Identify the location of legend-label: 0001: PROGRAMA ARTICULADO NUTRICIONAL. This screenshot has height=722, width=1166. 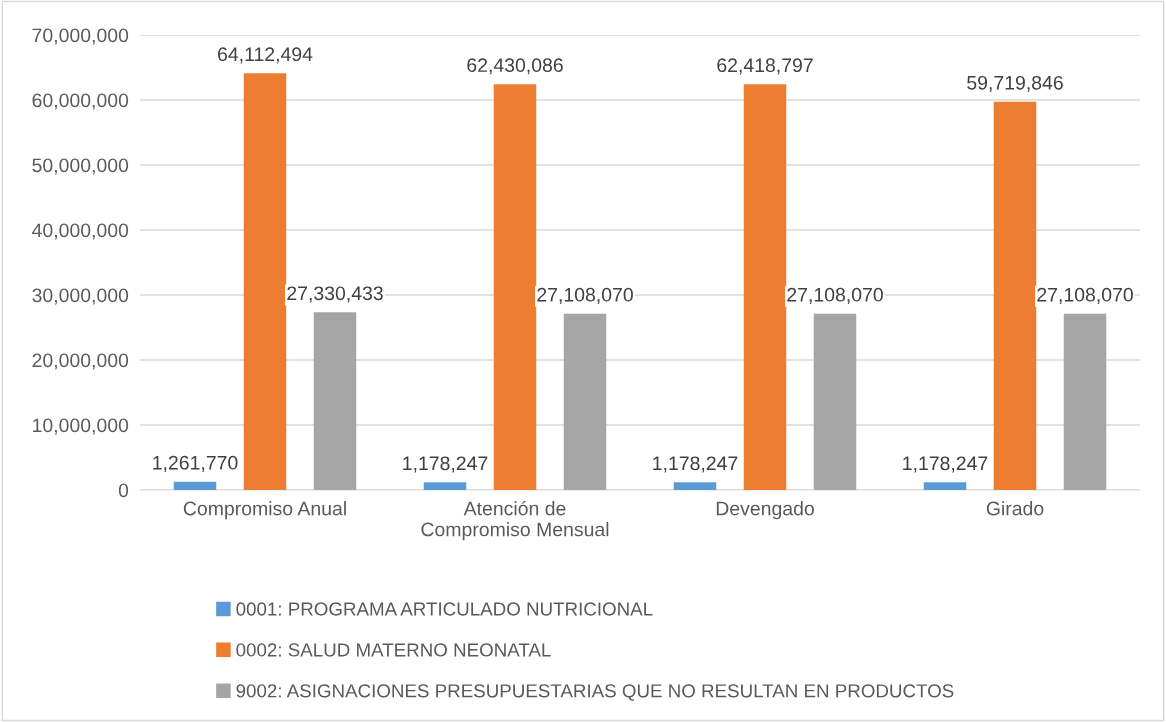
(444, 609).